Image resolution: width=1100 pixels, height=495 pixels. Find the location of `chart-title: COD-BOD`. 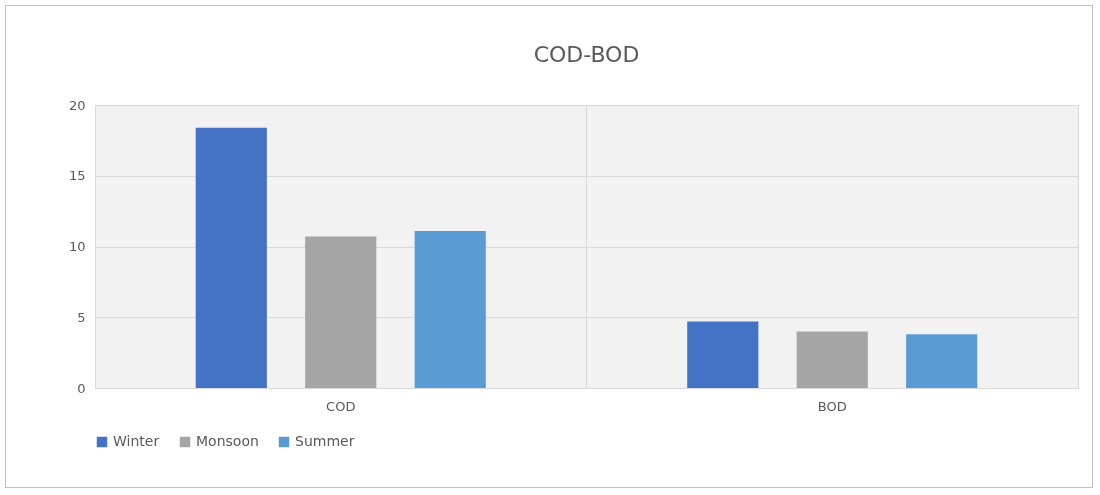

chart-title: COD-BOD is located at coordinates (586, 54).